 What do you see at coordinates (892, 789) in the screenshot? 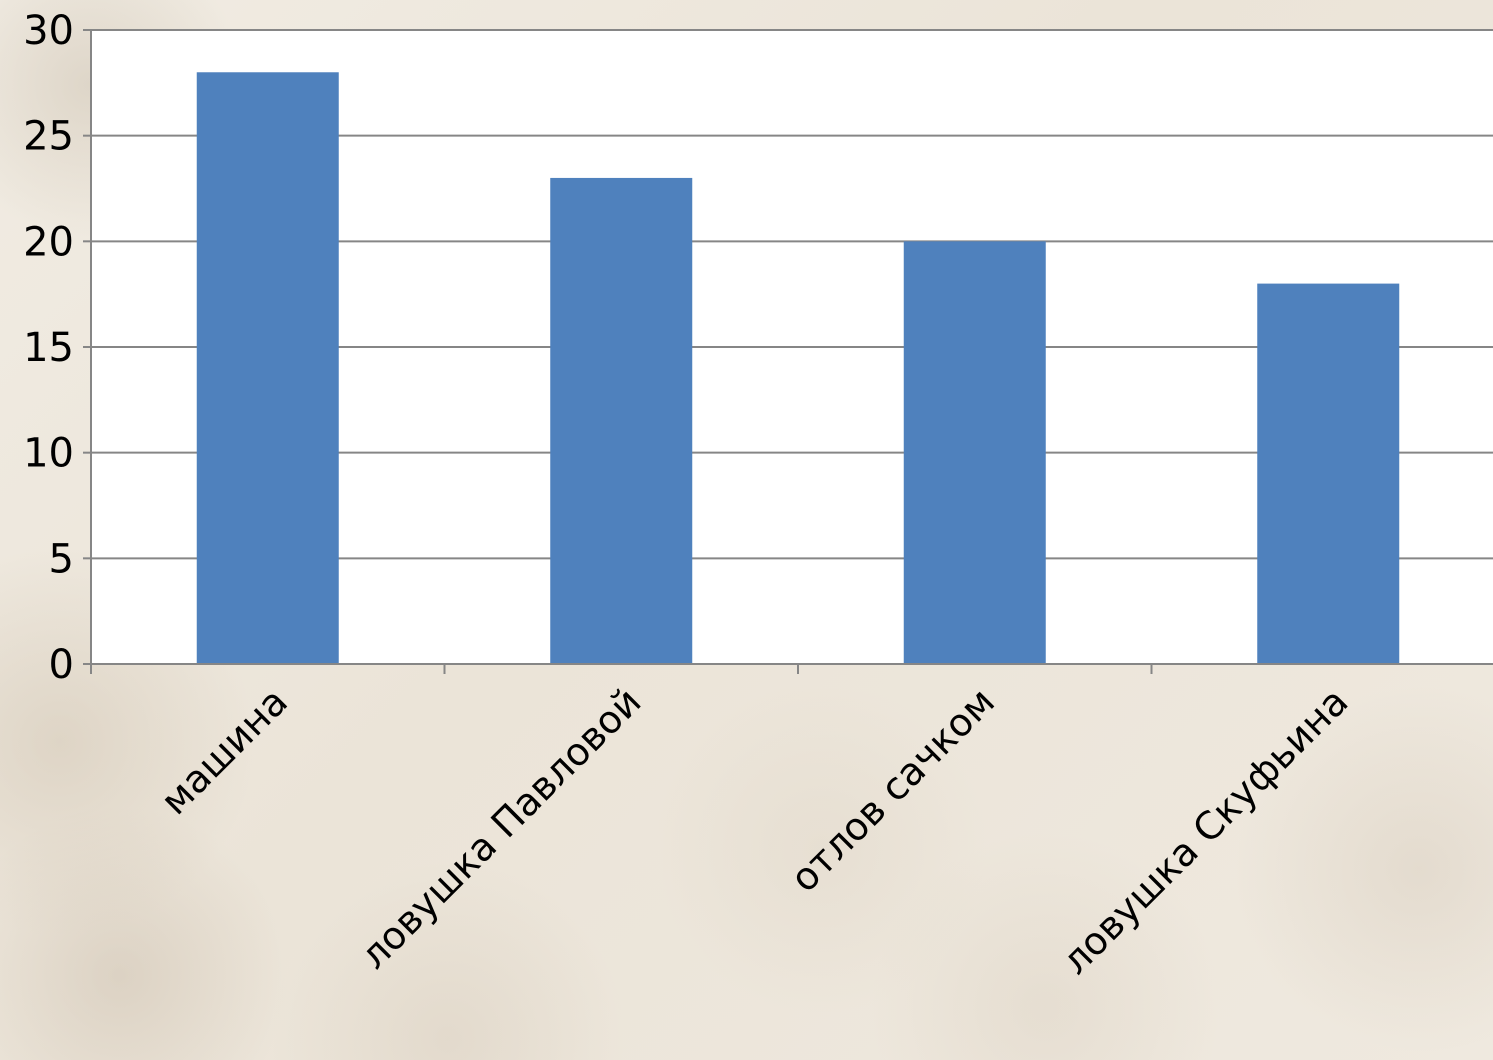
I see `x-category-label: отлов сачком` at bounding box center [892, 789].